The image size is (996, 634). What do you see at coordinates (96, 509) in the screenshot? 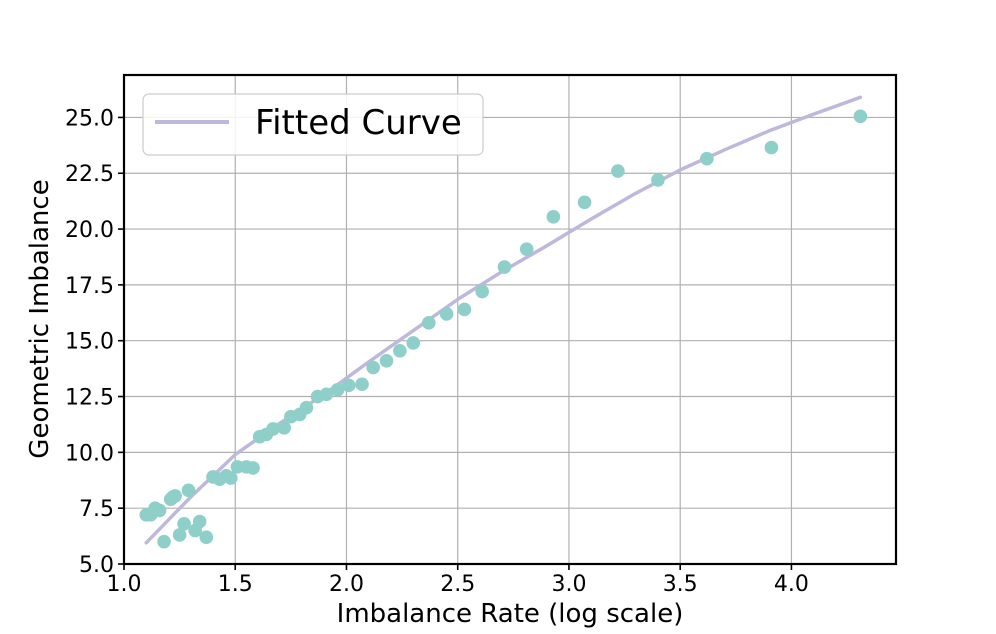
I see `y-tick-label: 7.5` at bounding box center [96, 509].